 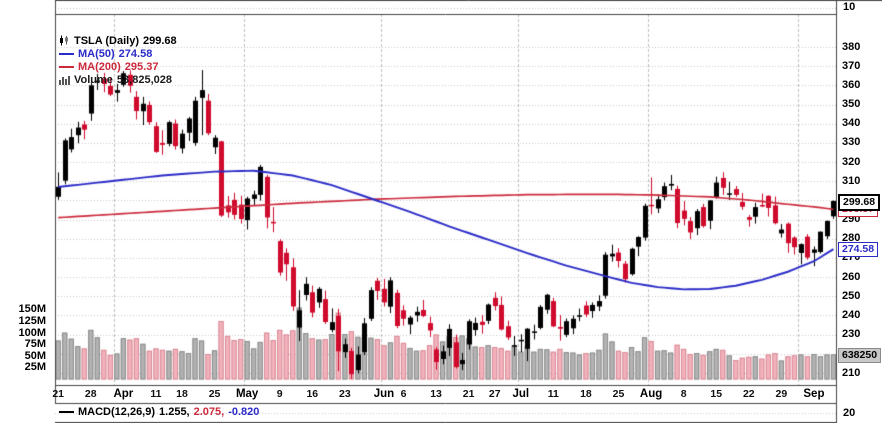 I want to click on symbol-label: TSLA (Daily), so click(x=106, y=40).